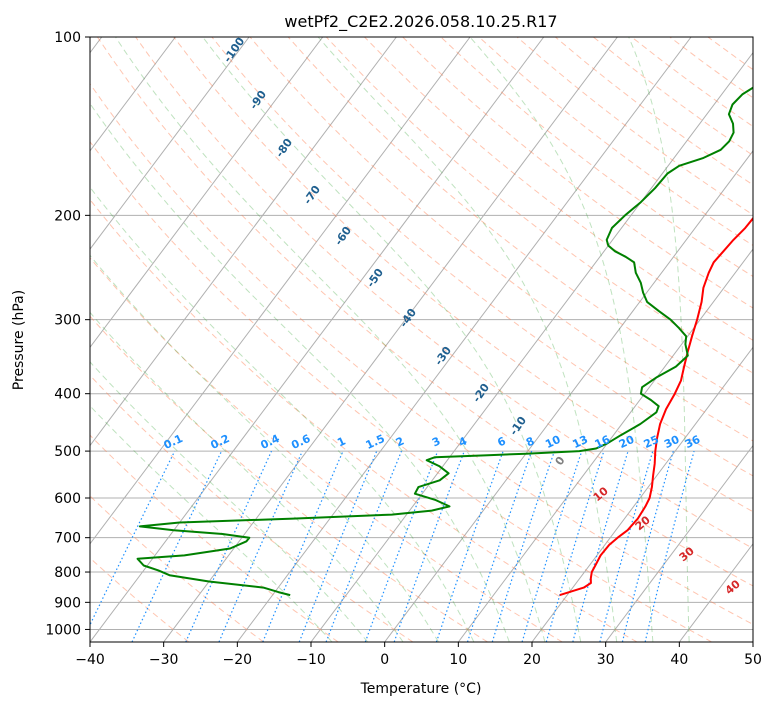 The image size is (775, 708). Describe the element at coordinates (375, 442) in the screenshot. I see `mixing-ratio-label: 1.5` at that location.